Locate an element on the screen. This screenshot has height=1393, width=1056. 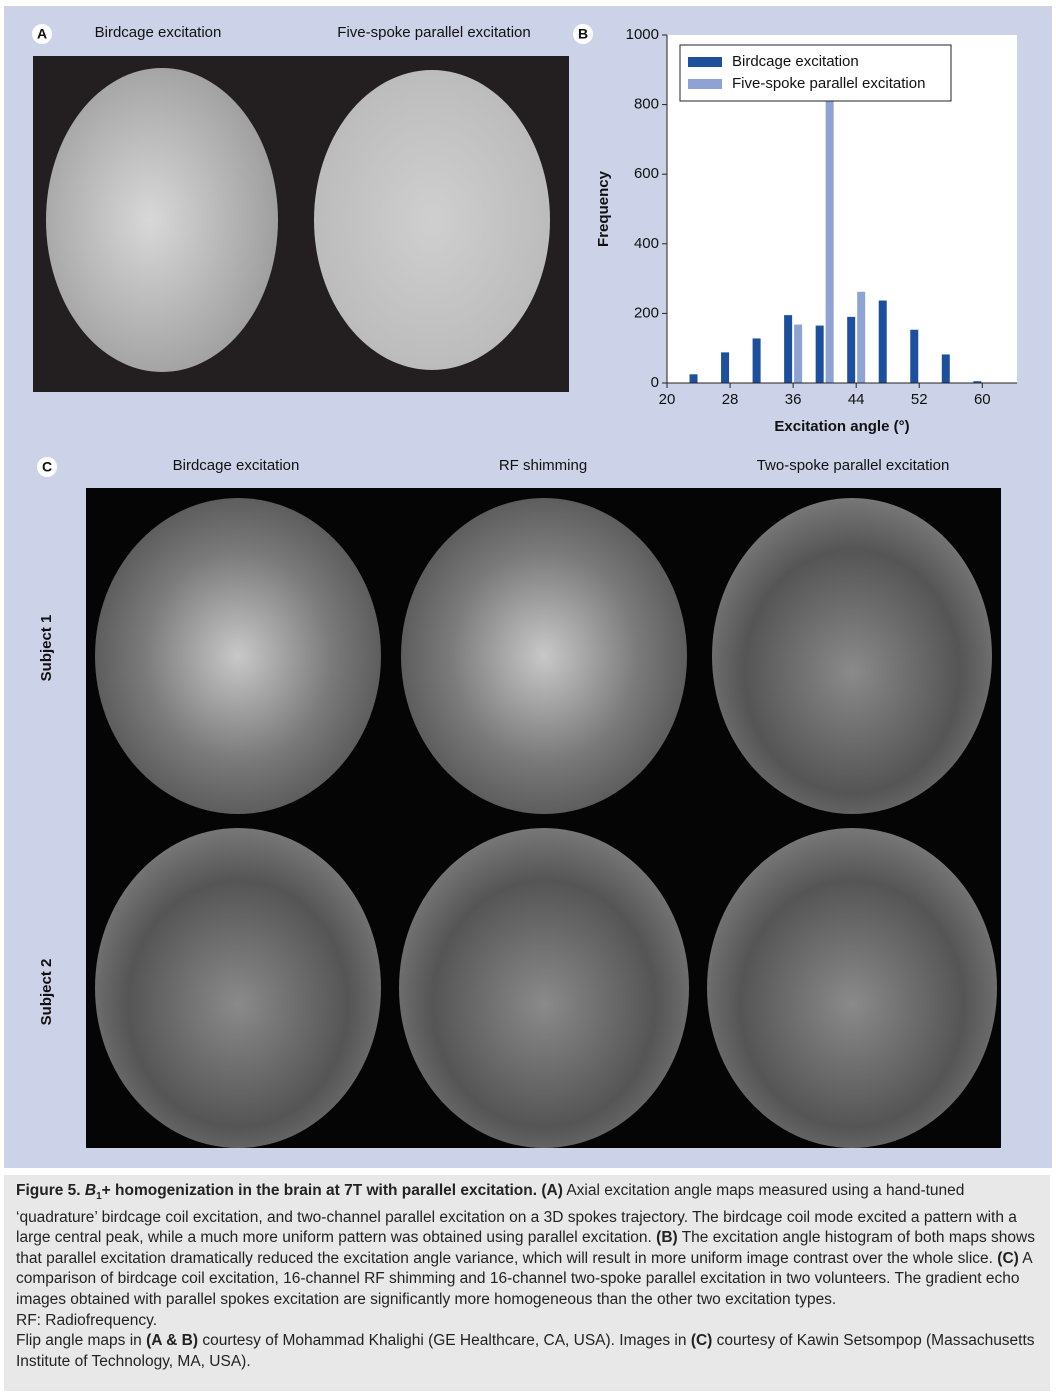
image-title: Birdcage excitation is located at coordinates (158, 32).